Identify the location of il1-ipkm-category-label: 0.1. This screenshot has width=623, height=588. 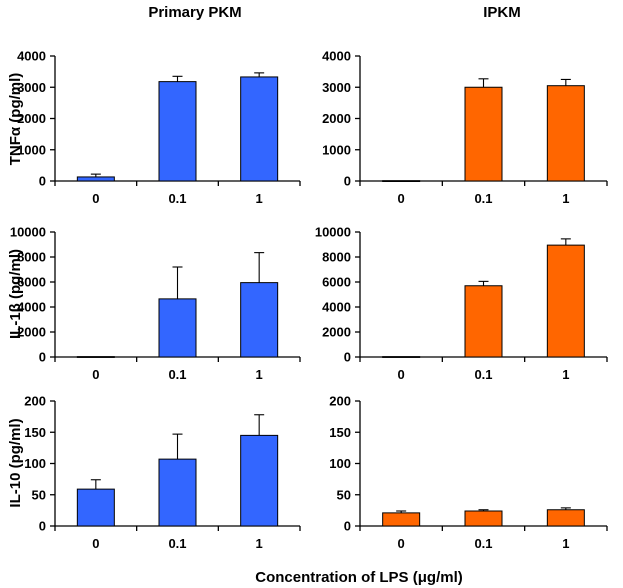
(483, 374).